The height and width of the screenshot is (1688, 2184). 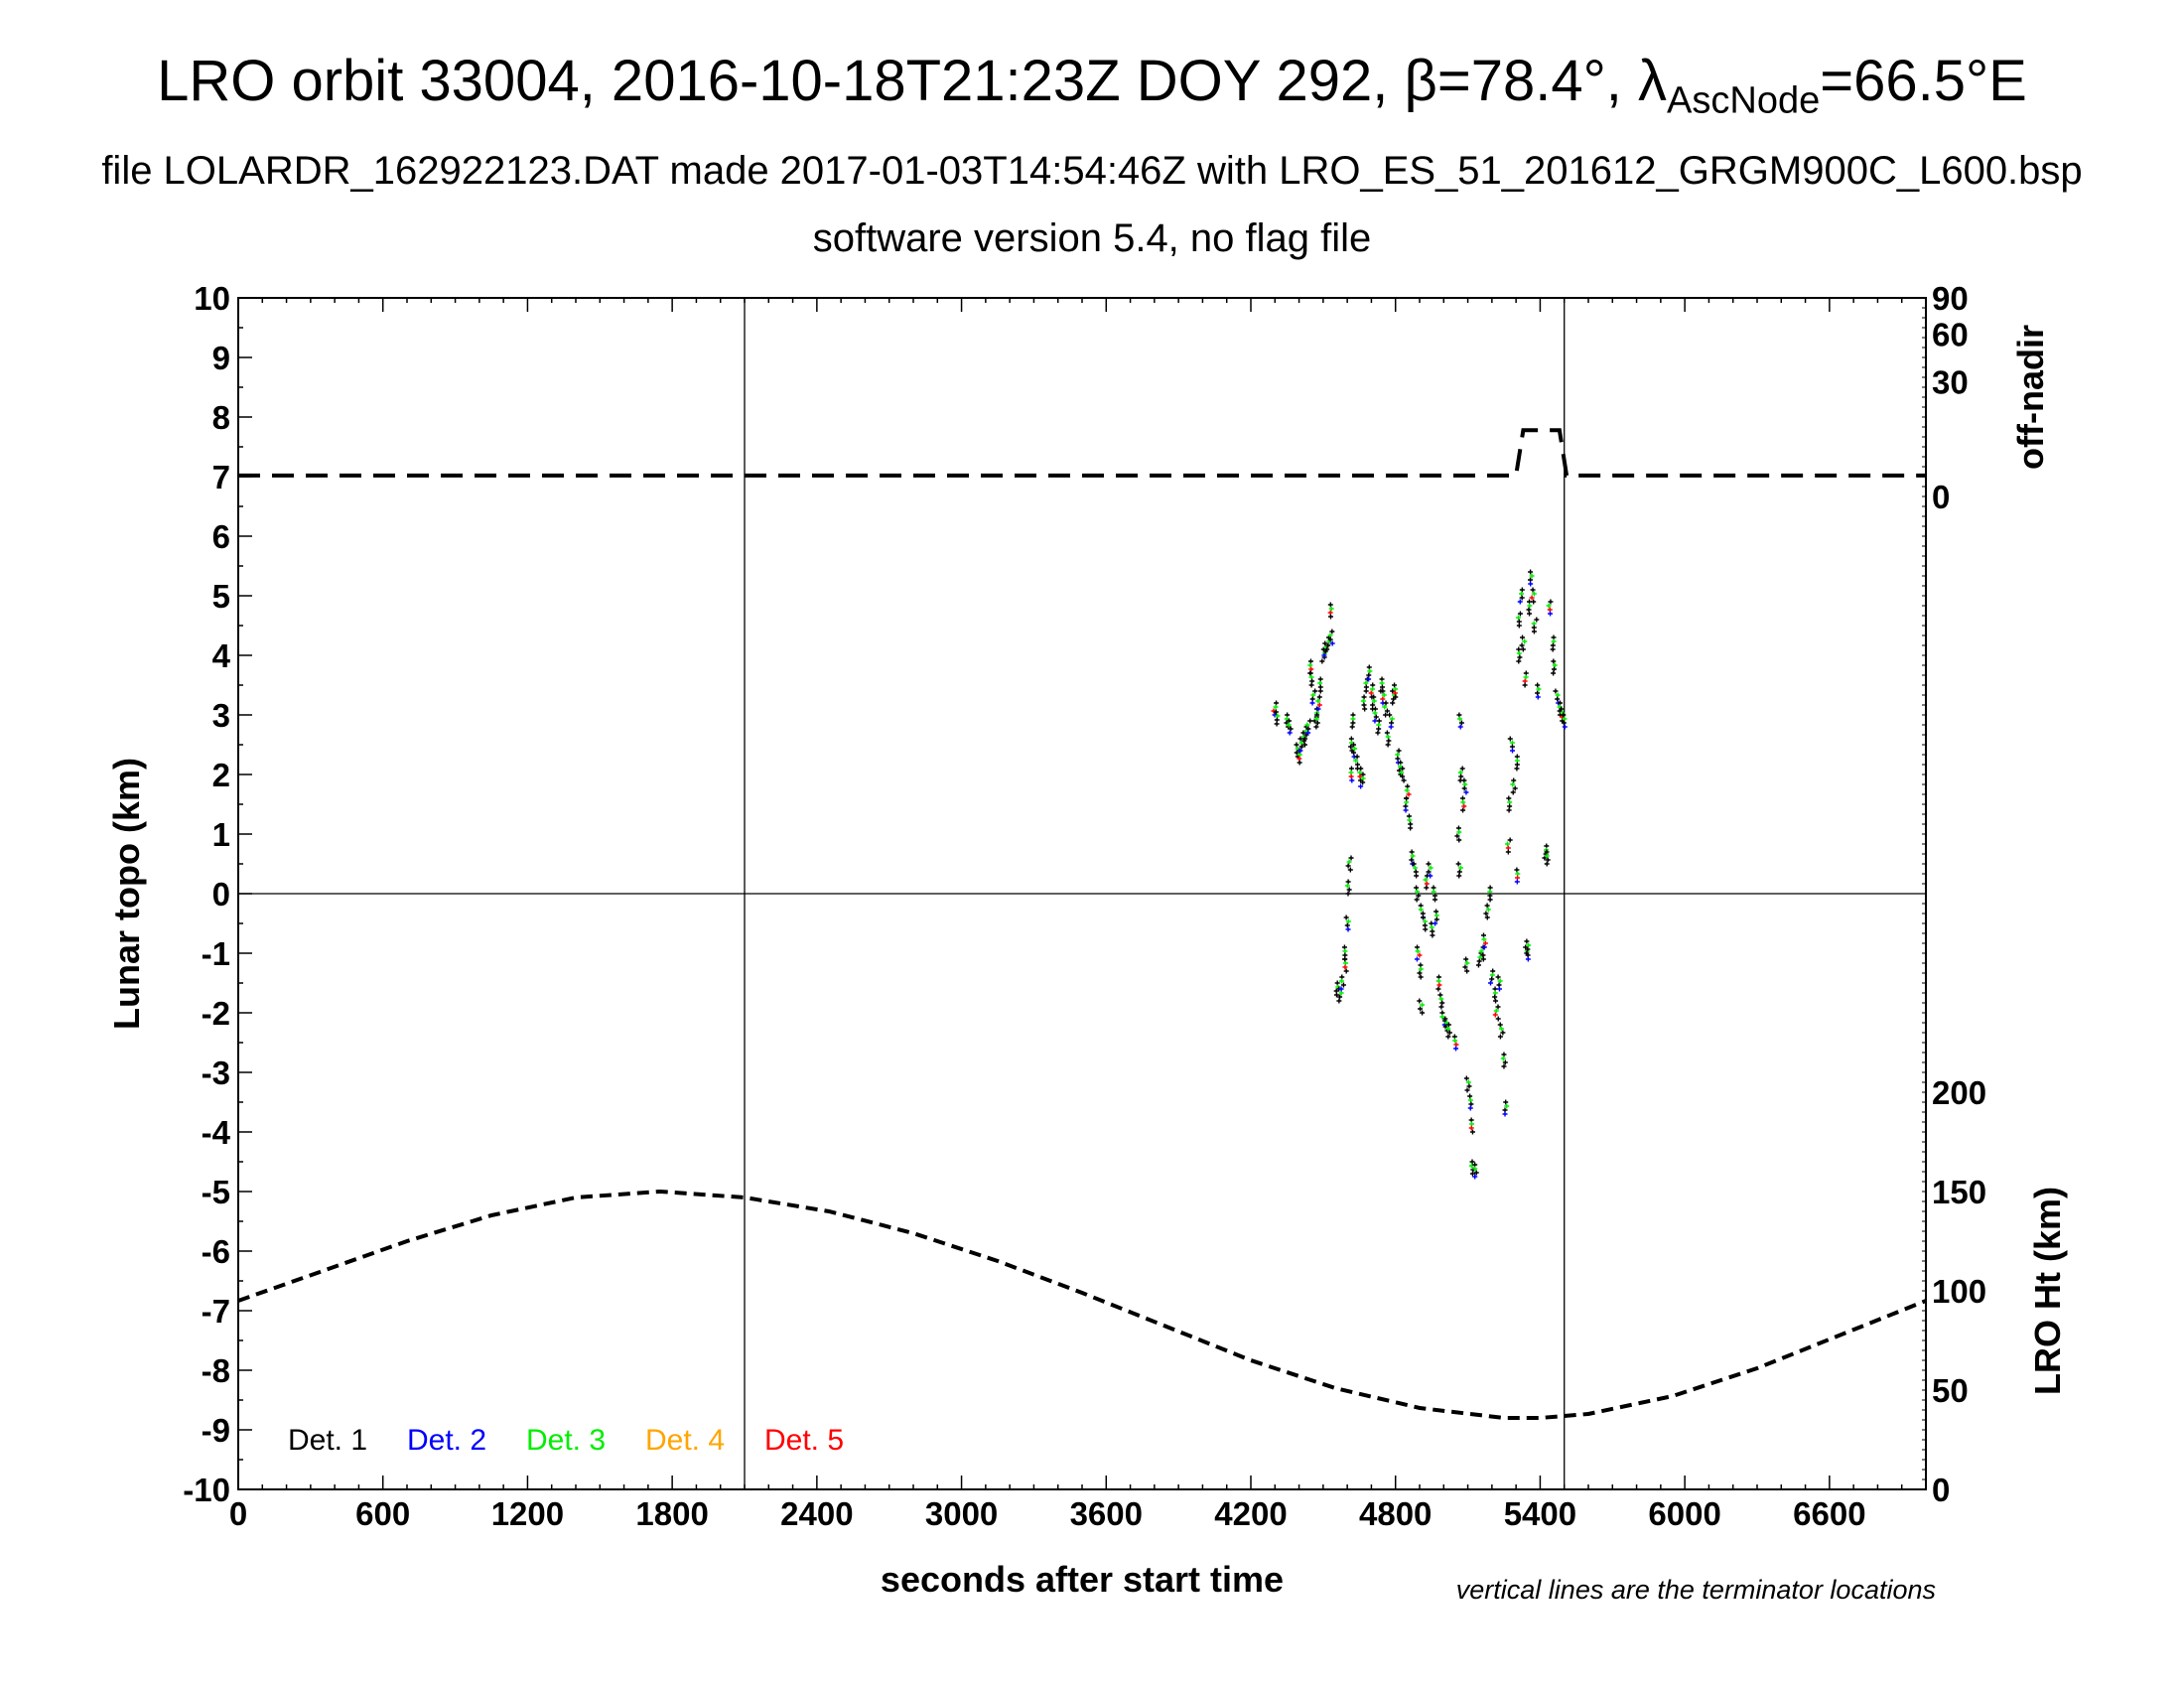 I want to click on y-tick-label: -3, so click(x=216, y=1073).